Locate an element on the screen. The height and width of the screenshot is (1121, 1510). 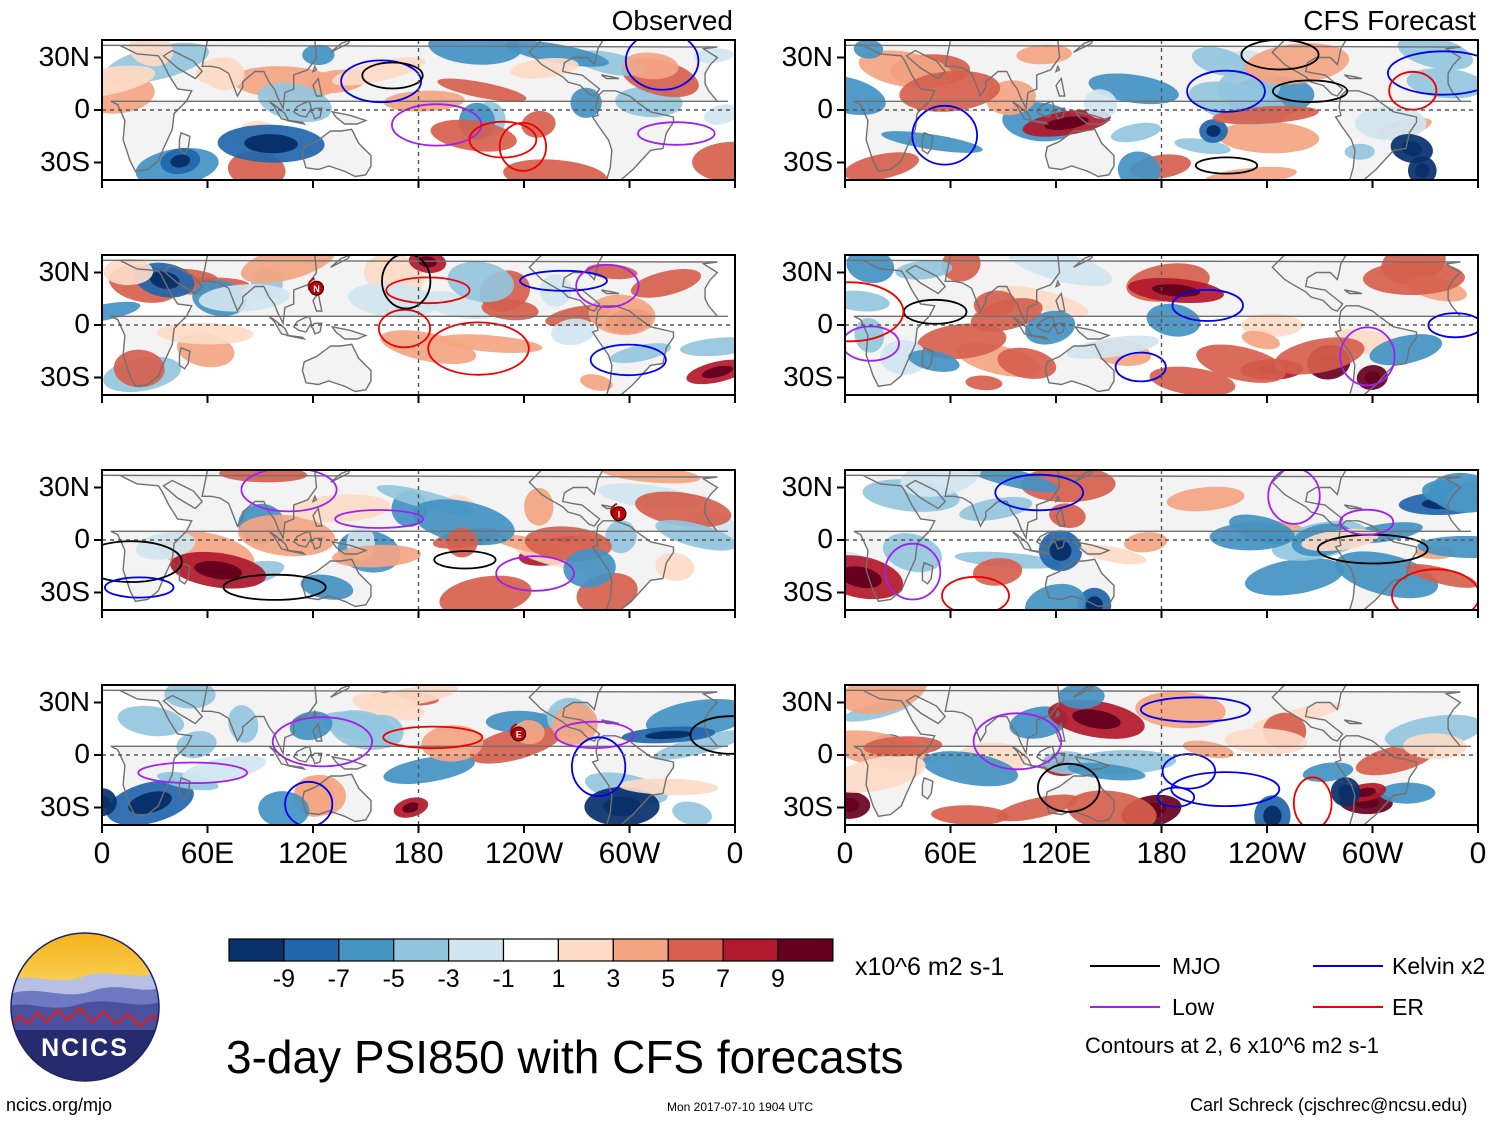
y-axis-label: 0 is located at coordinates (82, 323).